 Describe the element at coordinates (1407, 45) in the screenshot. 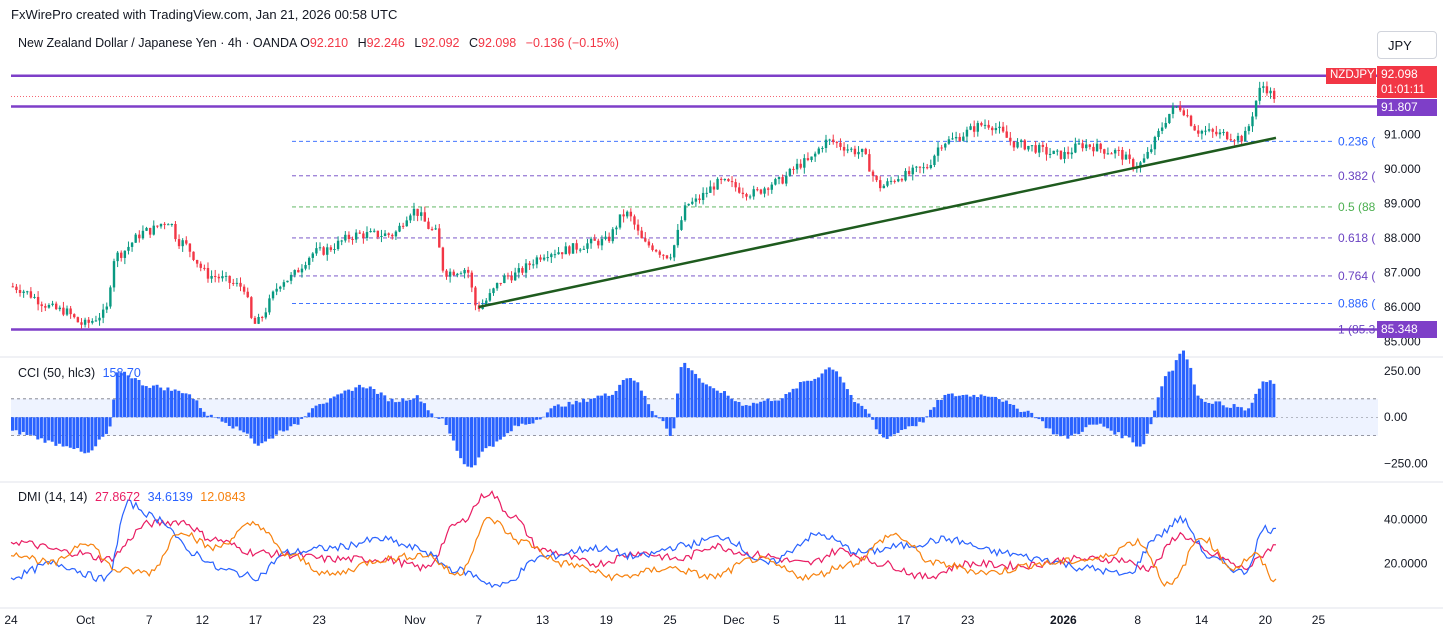

I see `currency-button: JPY` at that location.